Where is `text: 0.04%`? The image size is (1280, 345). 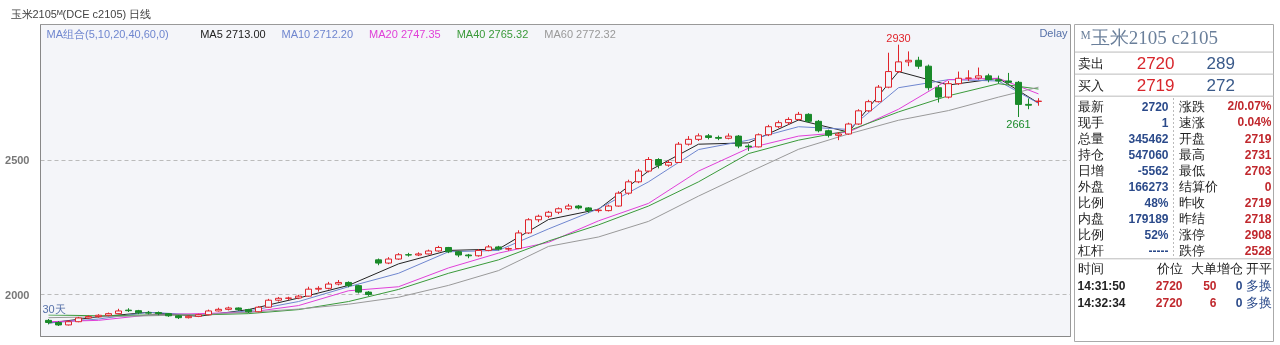
text: 0.04% is located at coordinates (1254, 122).